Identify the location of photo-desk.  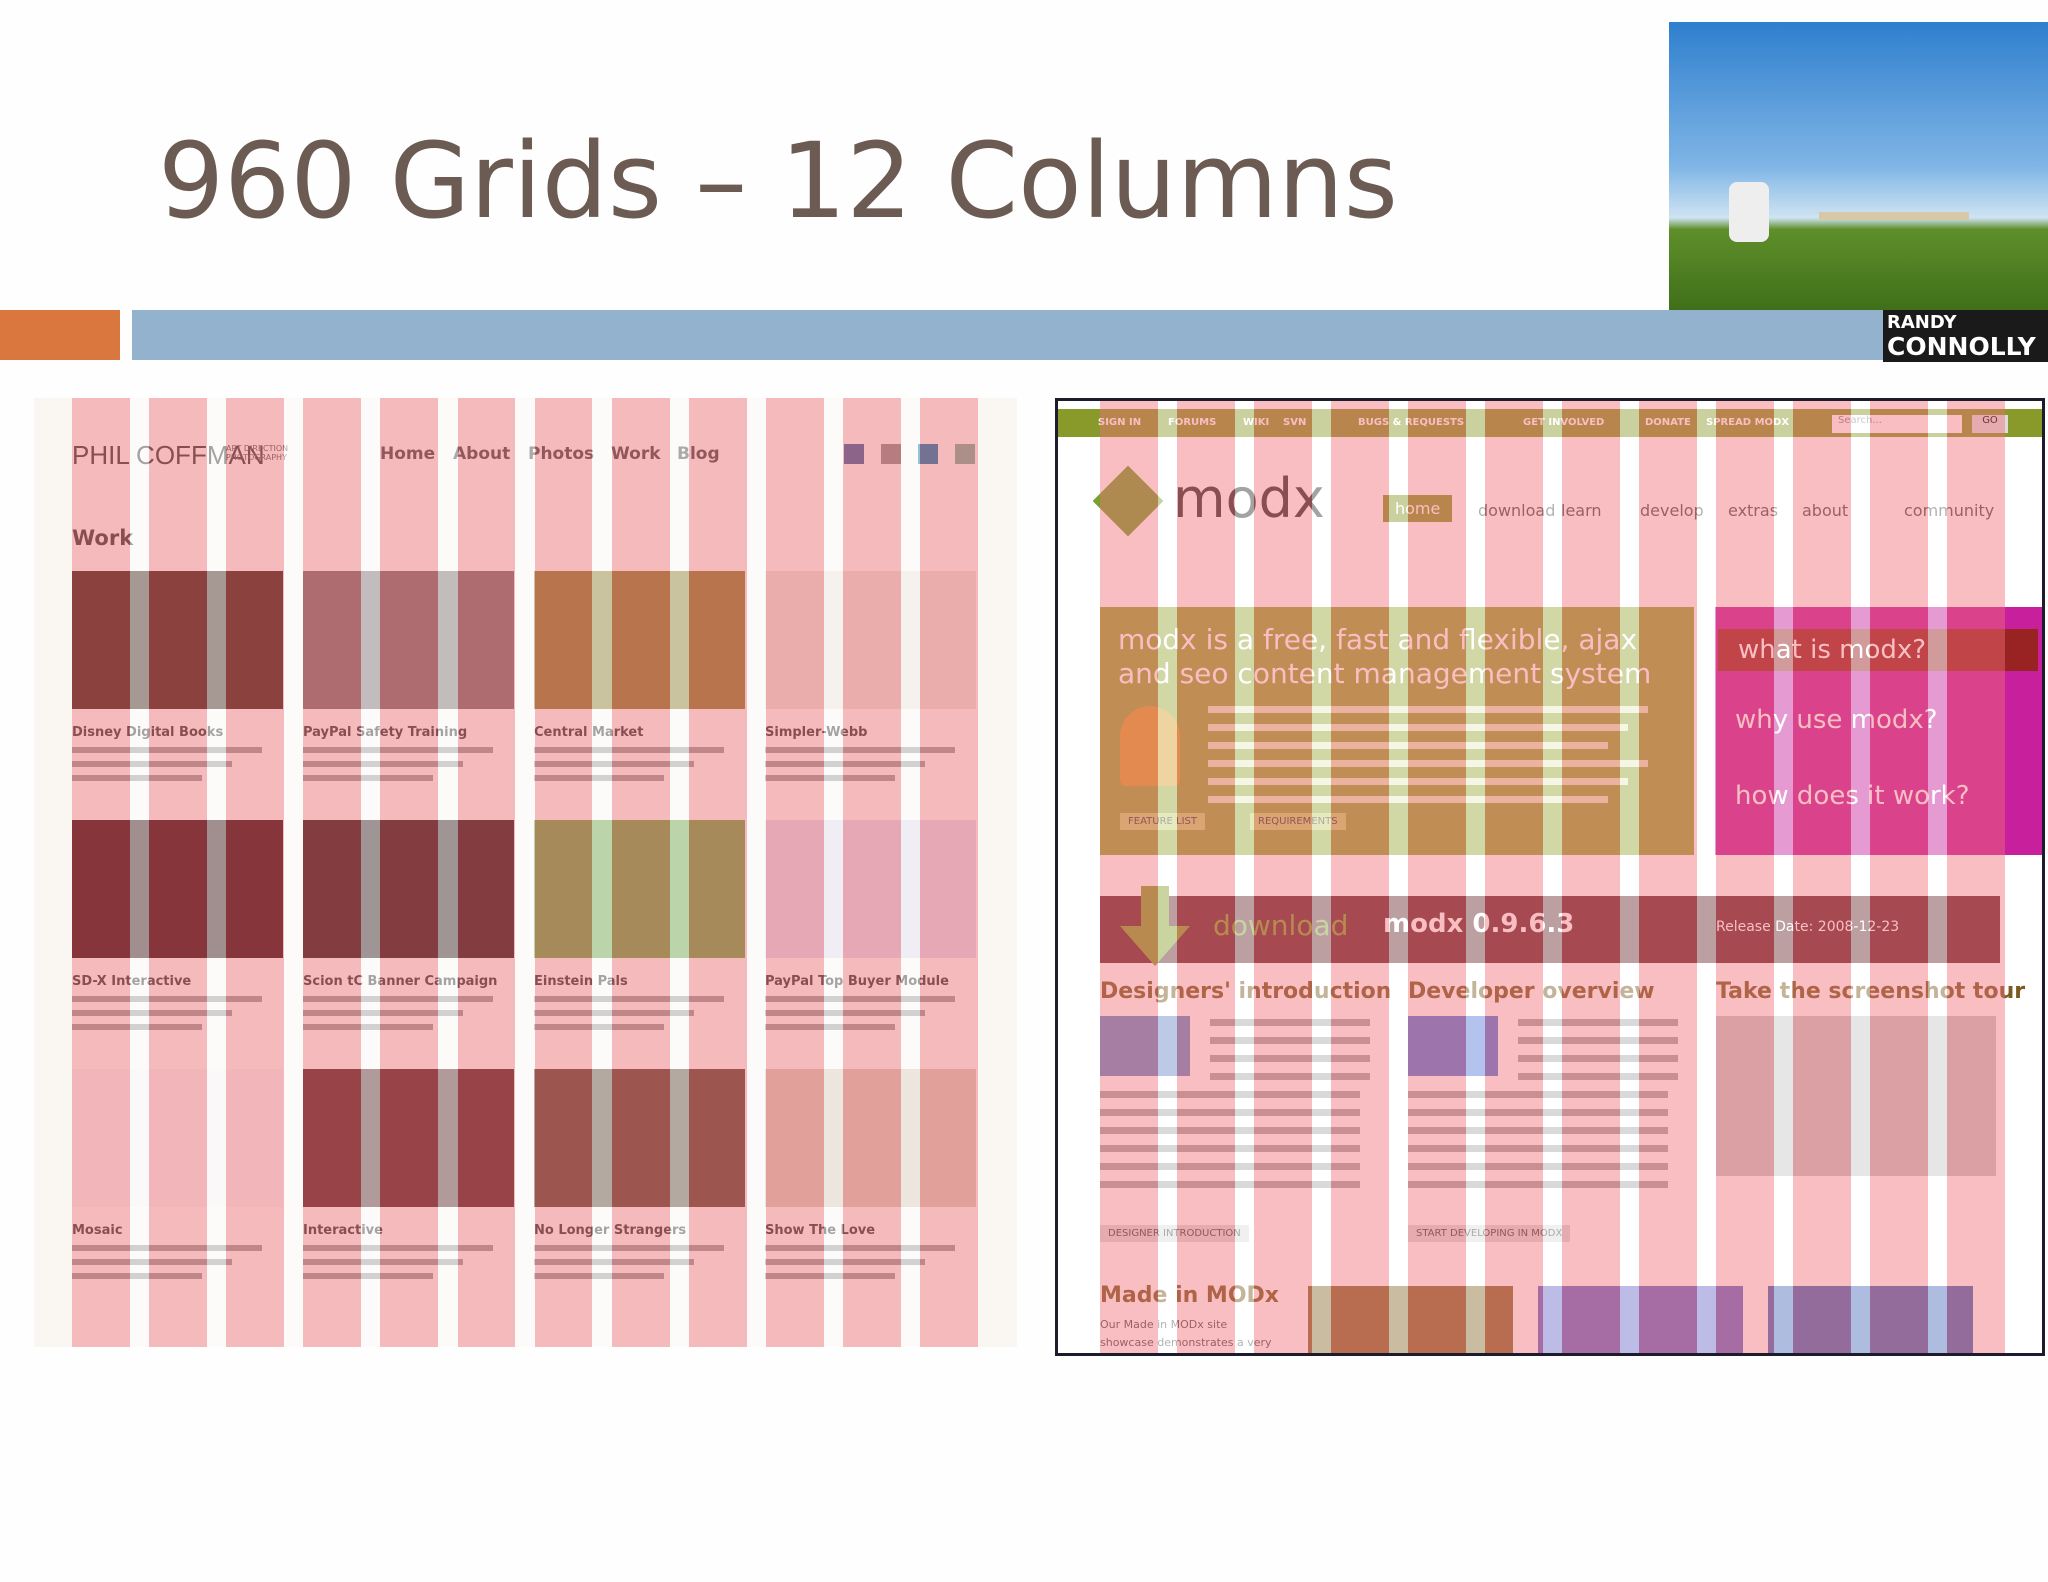
(1894, 216).